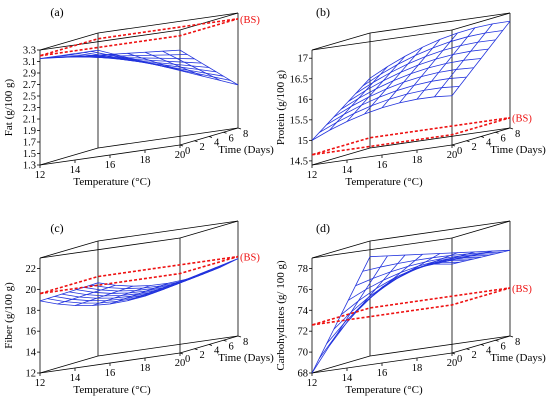  What do you see at coordinates (303, 311) in the screenshot?
I see `z-tick-label: 74` at bounding box center [303, 311].